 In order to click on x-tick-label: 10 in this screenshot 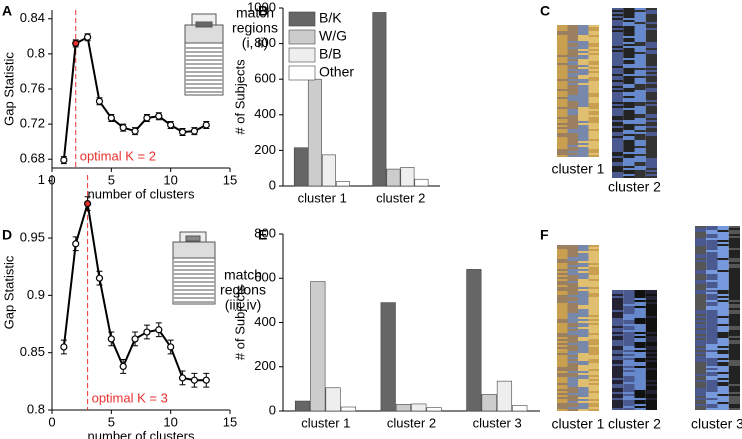, I will do `click(170, 179)`.